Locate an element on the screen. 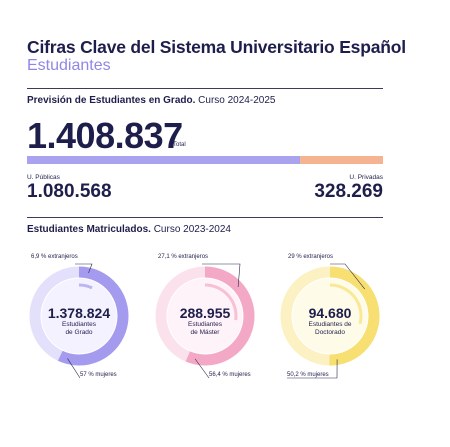  private-bar-segment is located at coordinates (341, 160).